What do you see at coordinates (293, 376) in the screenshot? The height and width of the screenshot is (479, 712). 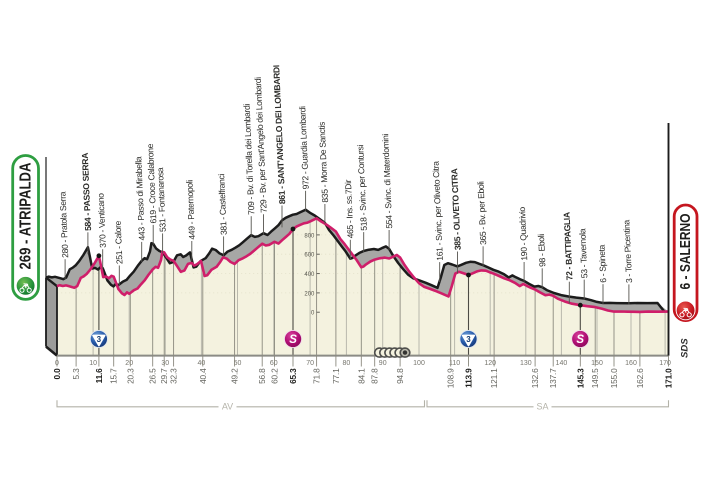 I see `svg-text: 65.3` at bounding box center [293, 376].